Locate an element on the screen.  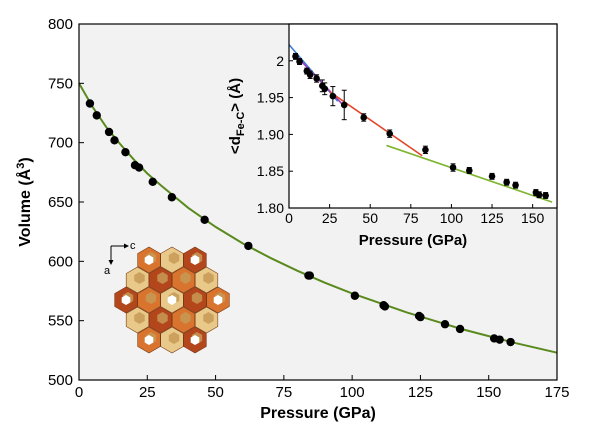
main-y-tick-label: 500 is located at coordinates (60, 380).